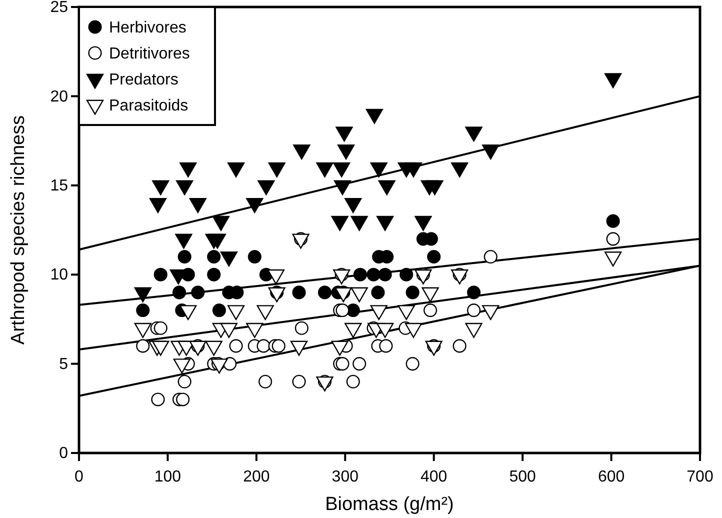 The height and width of the screenshot is (518, 722). What do you see at coordinates (149, 54) in the screenshot?
I see `legend-label: Detritivores` at bounding box center [149, 54].